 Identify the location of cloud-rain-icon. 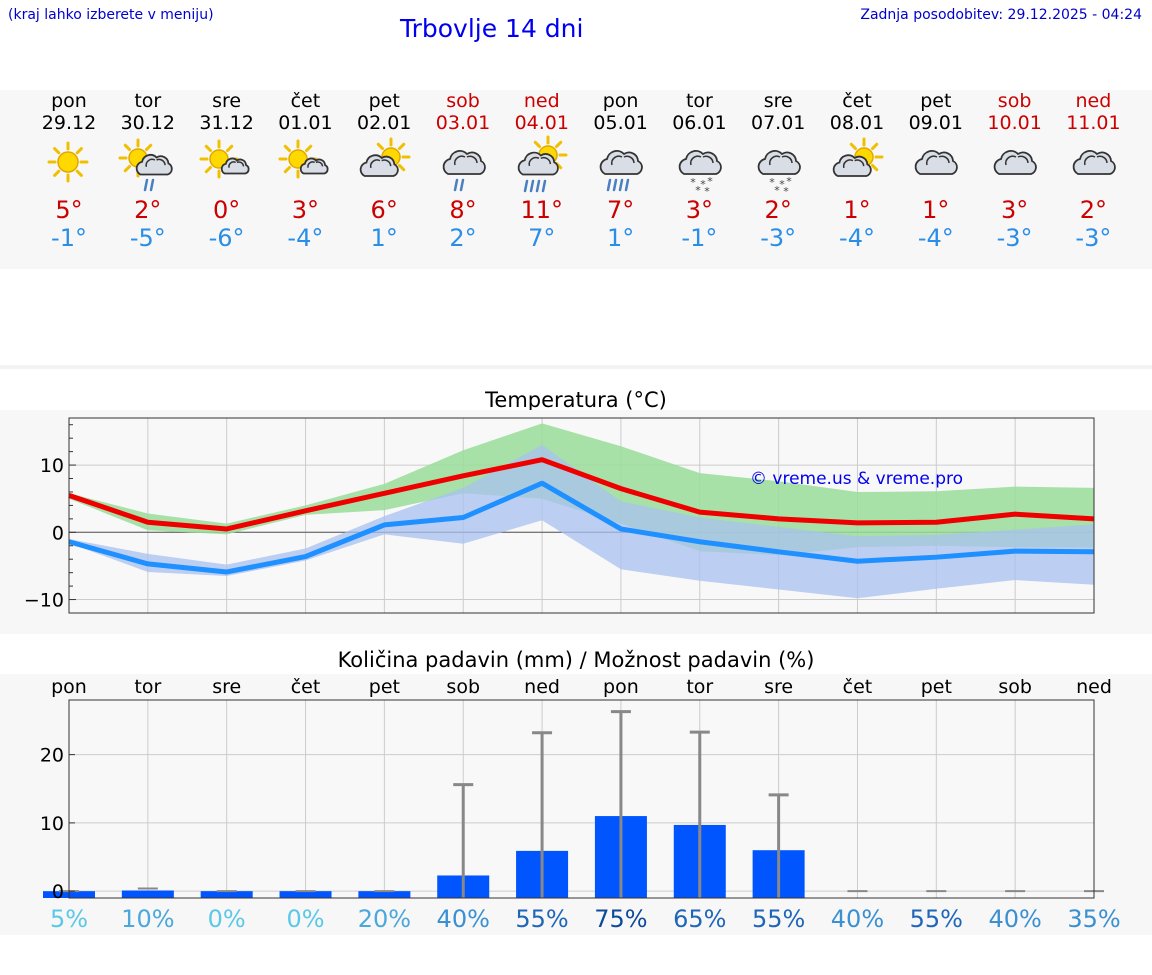
(464, 171).